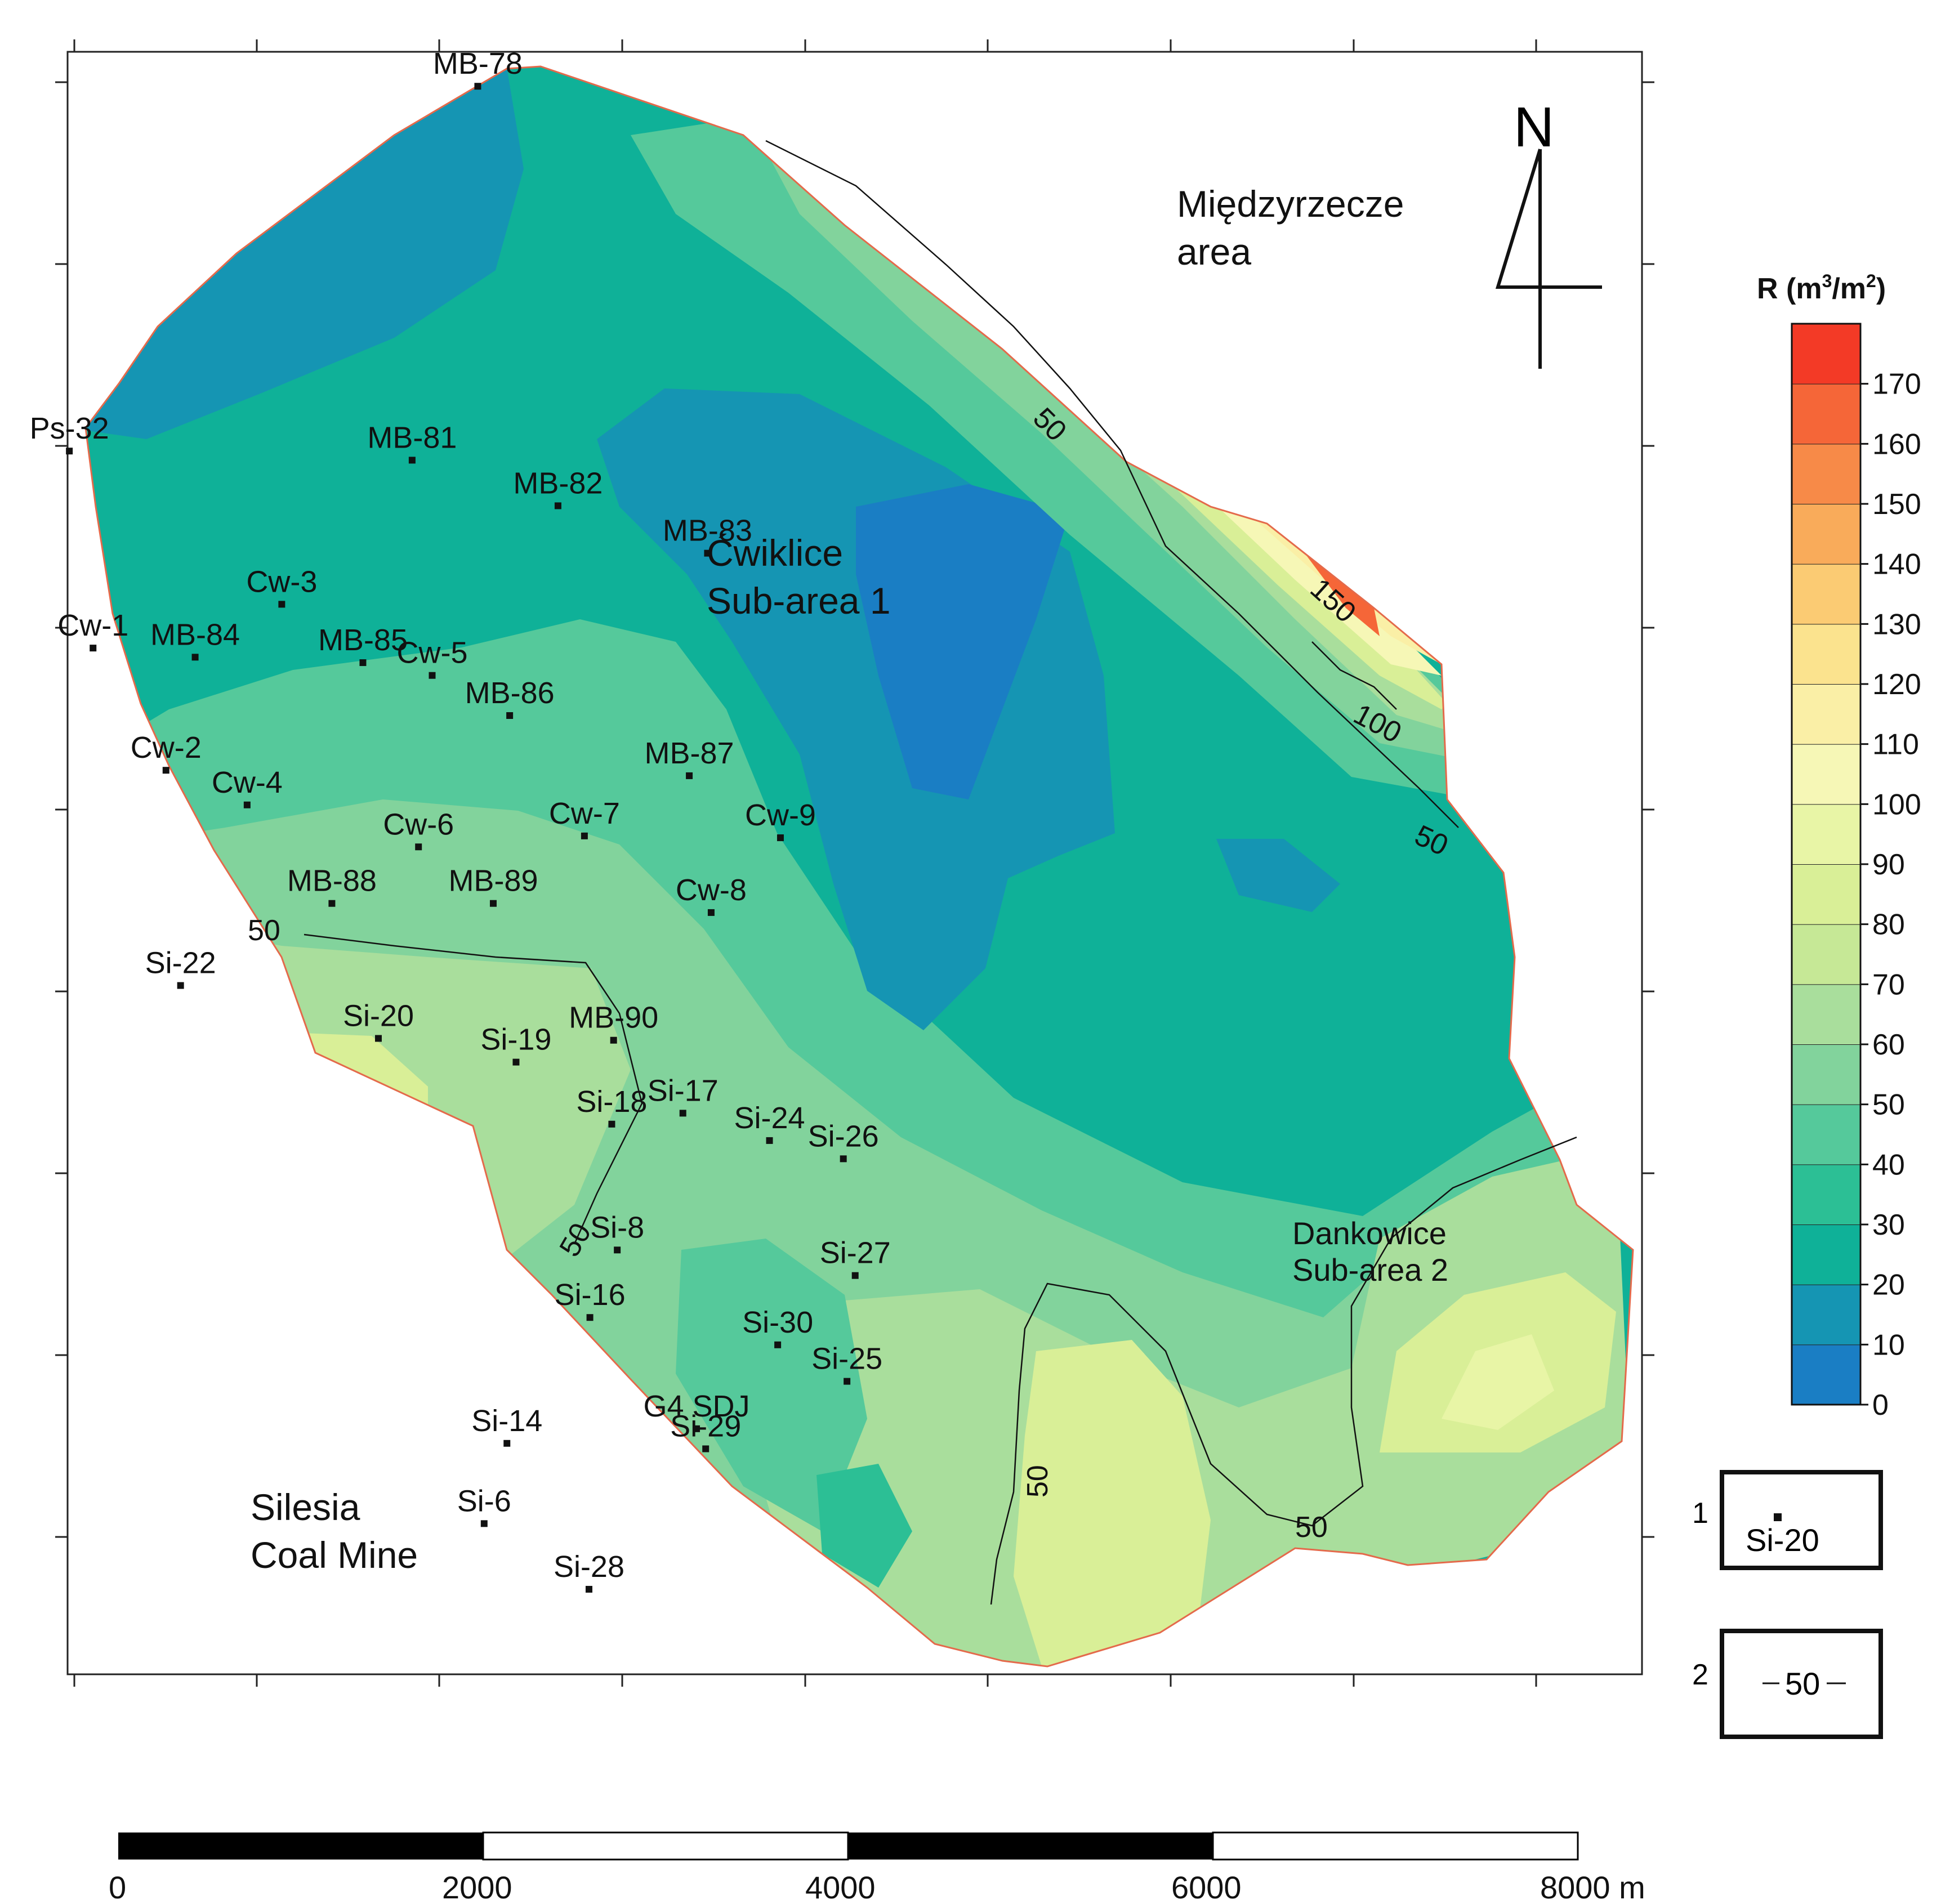 Image resolution: width=1941 pixels, height=1904 pixels. I want to click on borehole-label: Cw-1, so click(92, 625).